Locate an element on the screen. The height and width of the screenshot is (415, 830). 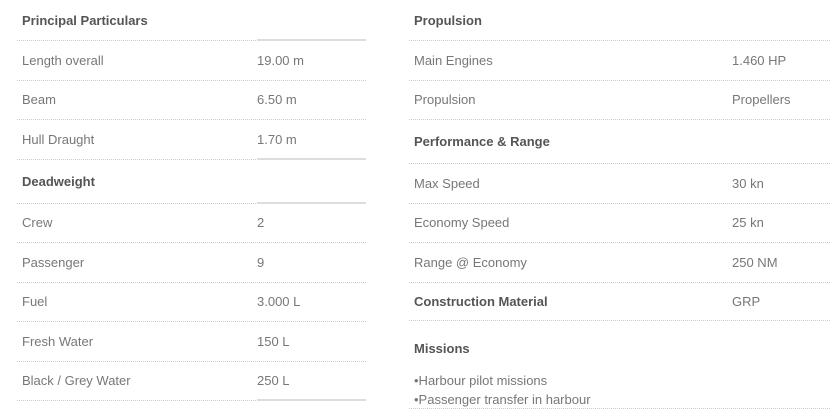
row-label: Economy Speed is located at coordinates (462, 223).